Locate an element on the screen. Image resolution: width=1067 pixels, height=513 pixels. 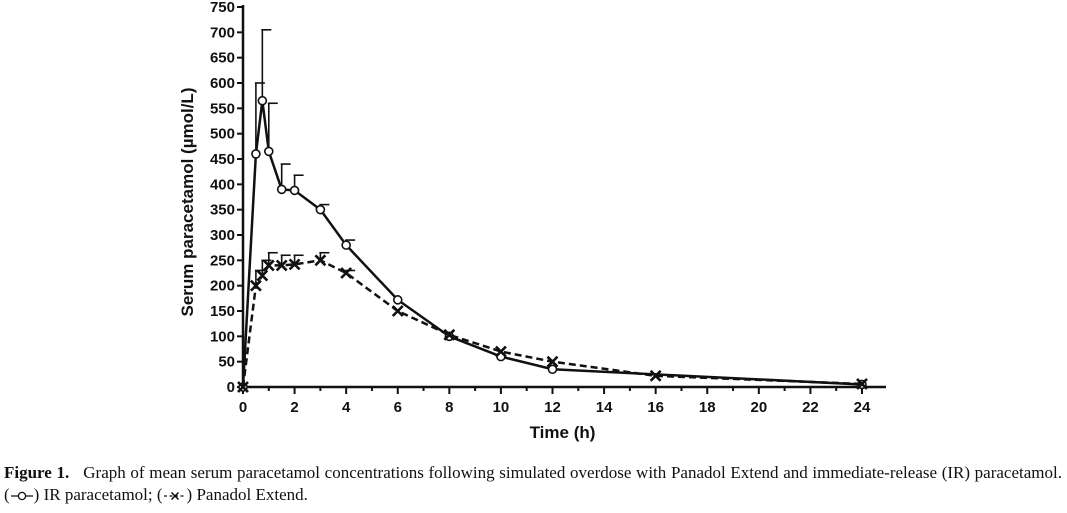
y-tick-label: 700 is located at coordinates (222, 32).